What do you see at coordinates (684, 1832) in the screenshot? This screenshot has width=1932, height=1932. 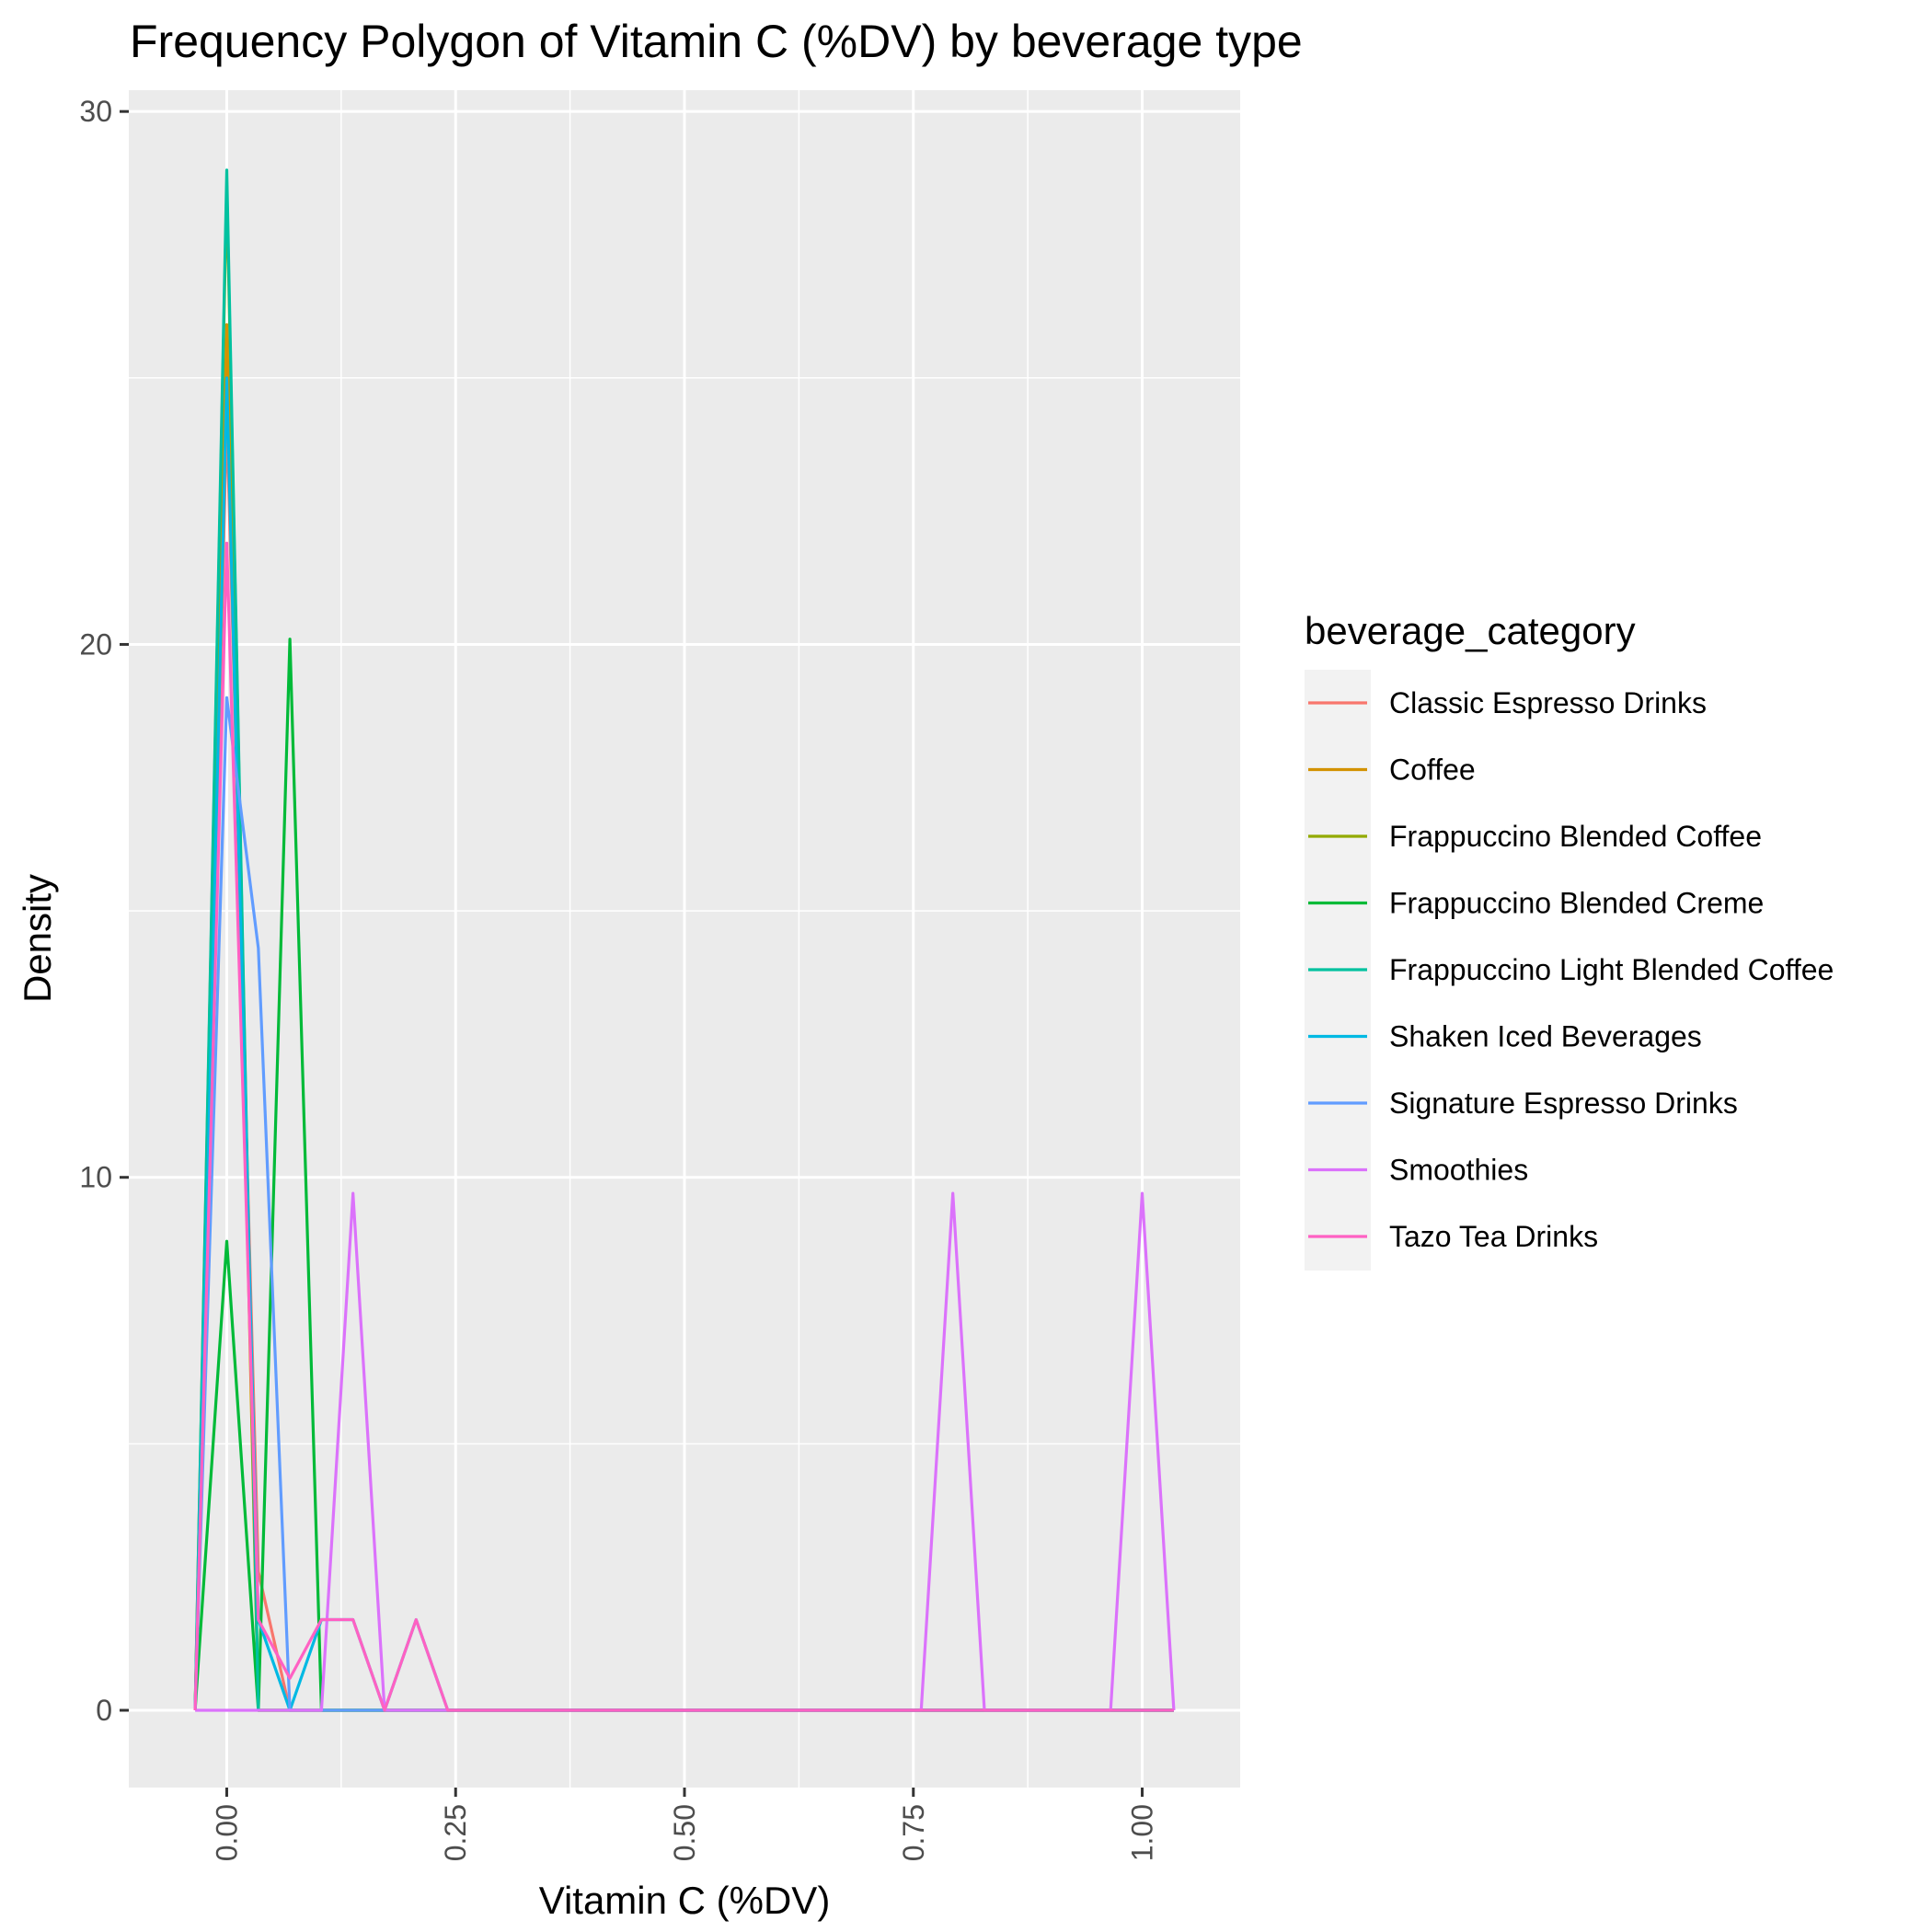 I see `x-tick-label: 0.50` at bounding box center [684, 1832].